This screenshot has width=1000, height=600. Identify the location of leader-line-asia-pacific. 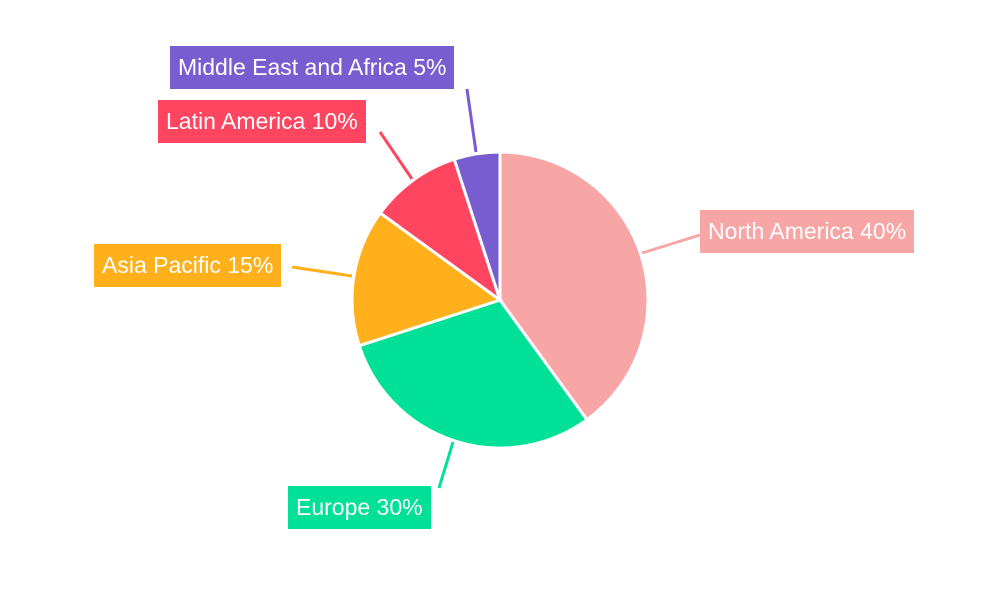
(322, 271).